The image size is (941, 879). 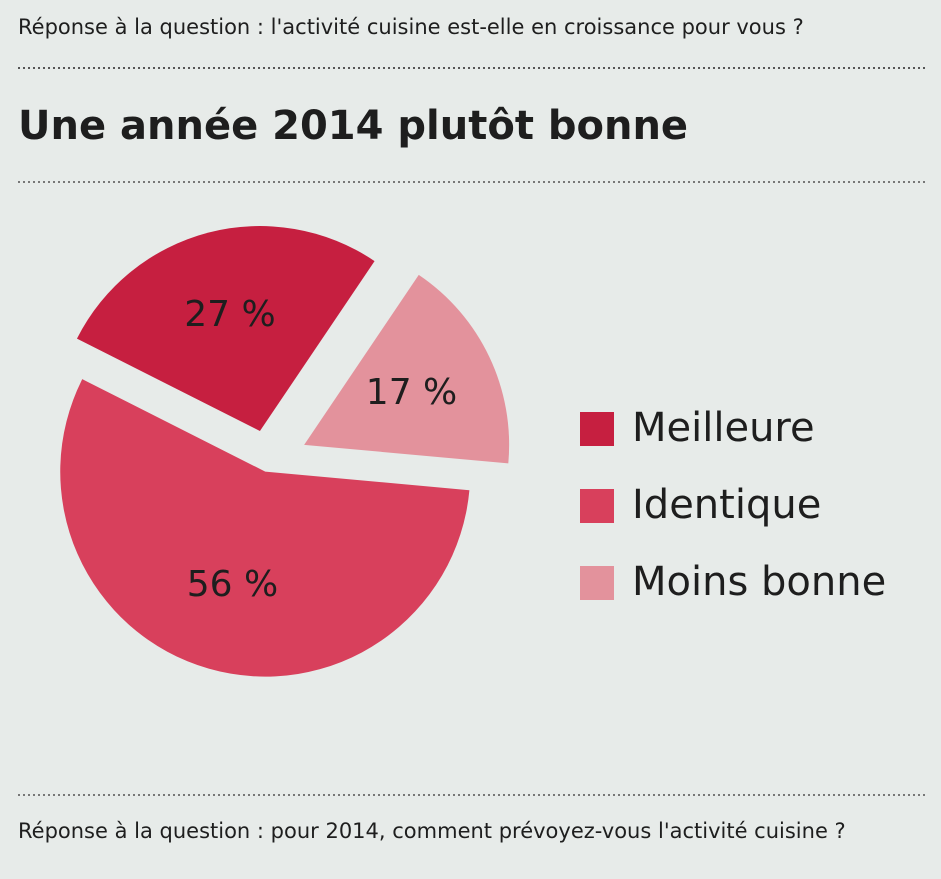 I want to click on chart-title: Une année 2014 plutôt bonne, so click(x=353, y=126).